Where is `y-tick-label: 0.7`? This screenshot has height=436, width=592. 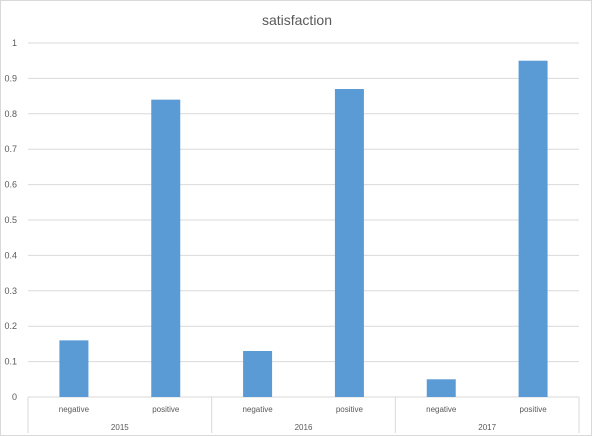 y-tick-label: 0.7 is located at coordinates (10, 149).